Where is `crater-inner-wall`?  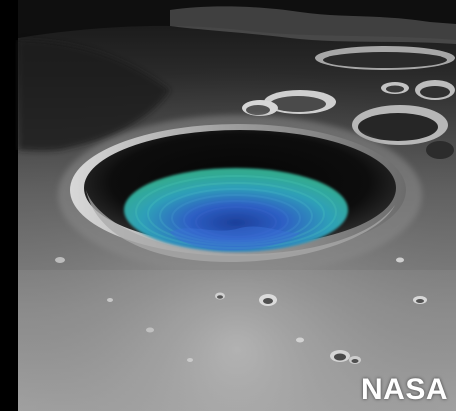 crater-inner-wall is located at coordinates (240, 226).